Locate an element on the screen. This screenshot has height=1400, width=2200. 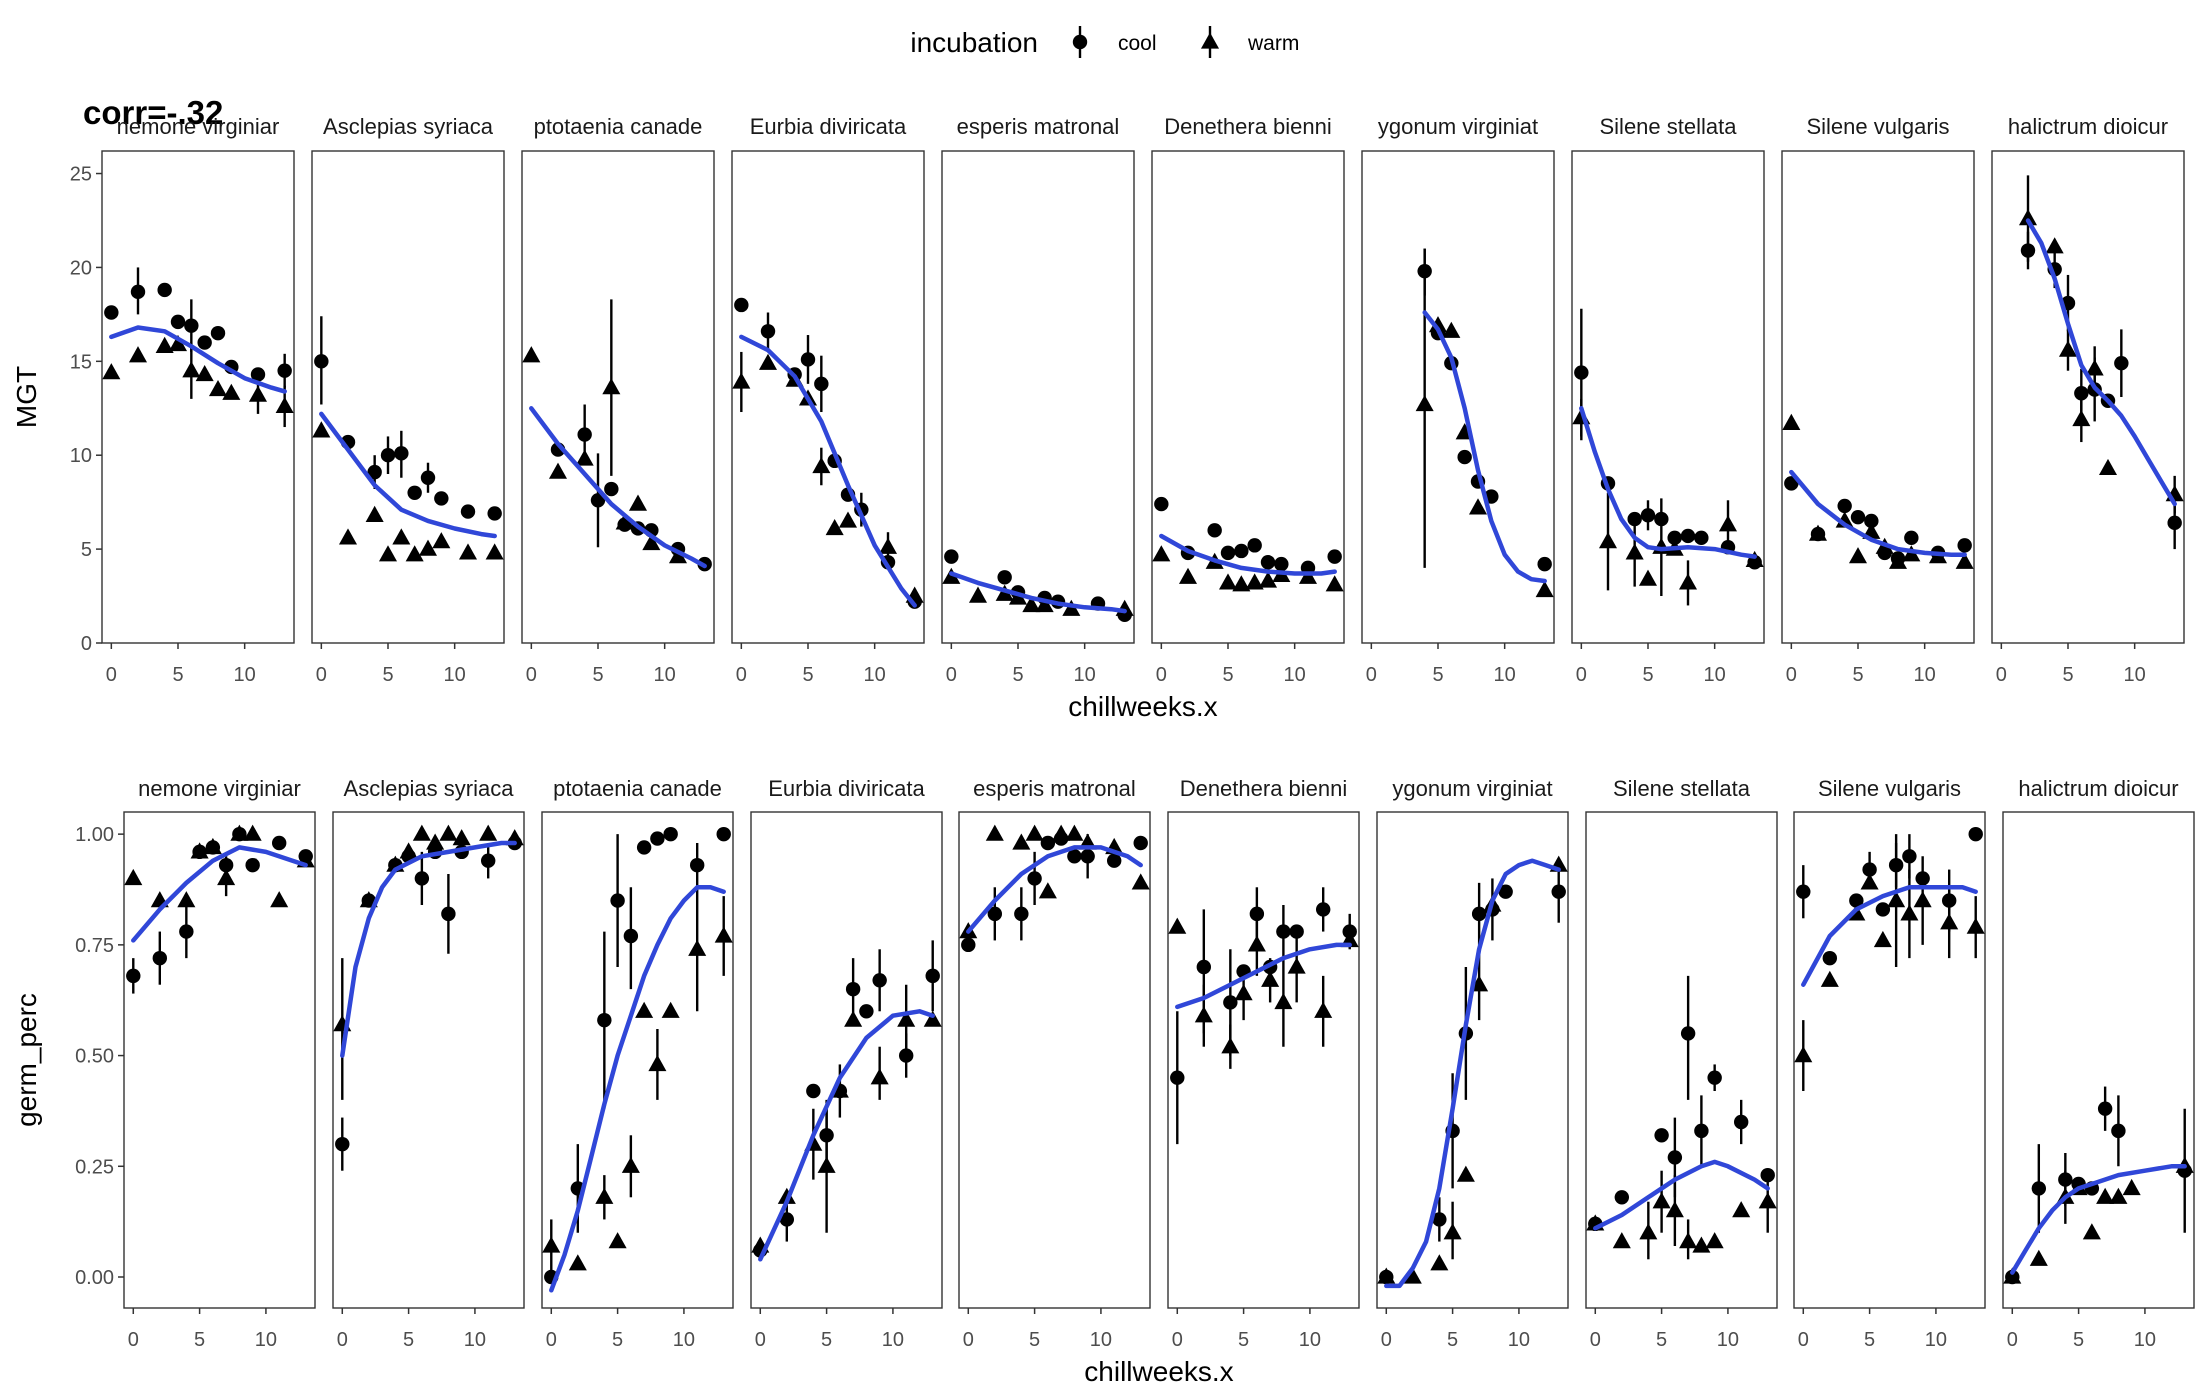
facet-strip-title: esperis matronal is located at coordinates (1054, 788).